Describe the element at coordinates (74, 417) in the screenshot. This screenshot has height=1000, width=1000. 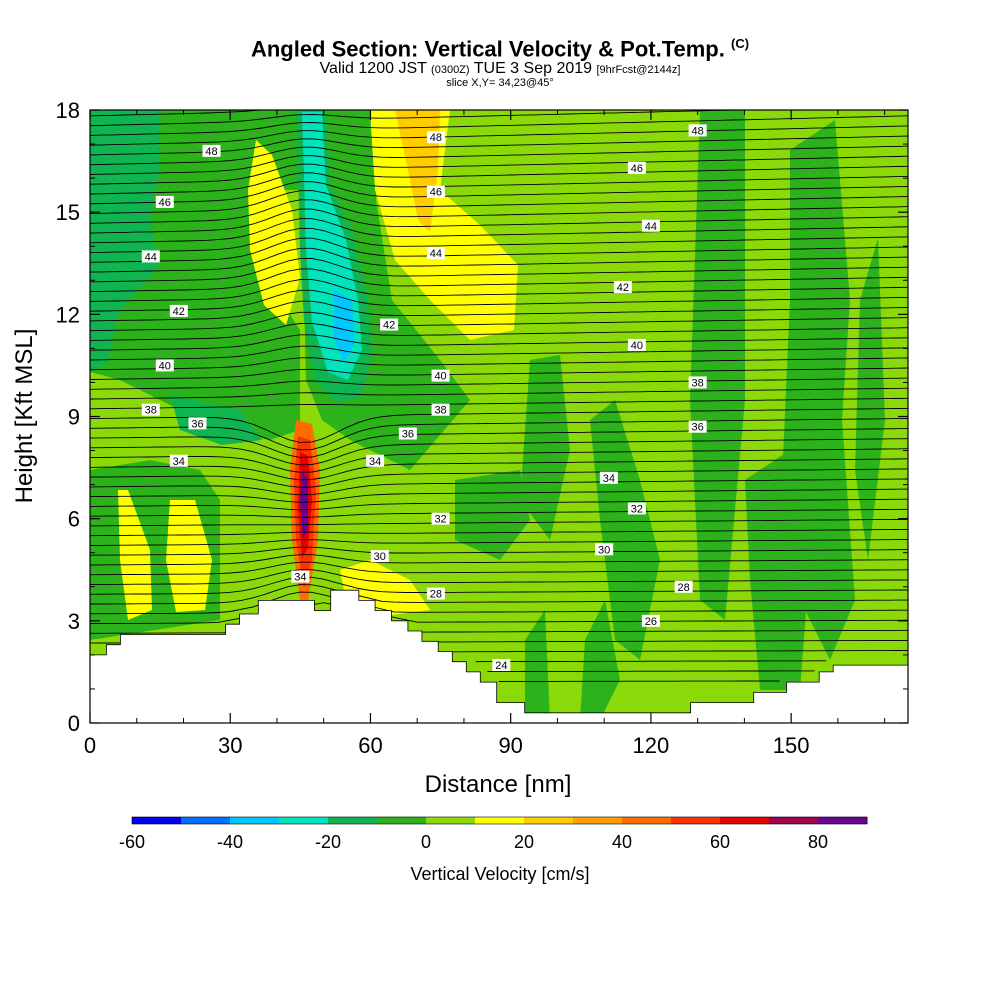
I see `y-tick-label: 9` at that location.